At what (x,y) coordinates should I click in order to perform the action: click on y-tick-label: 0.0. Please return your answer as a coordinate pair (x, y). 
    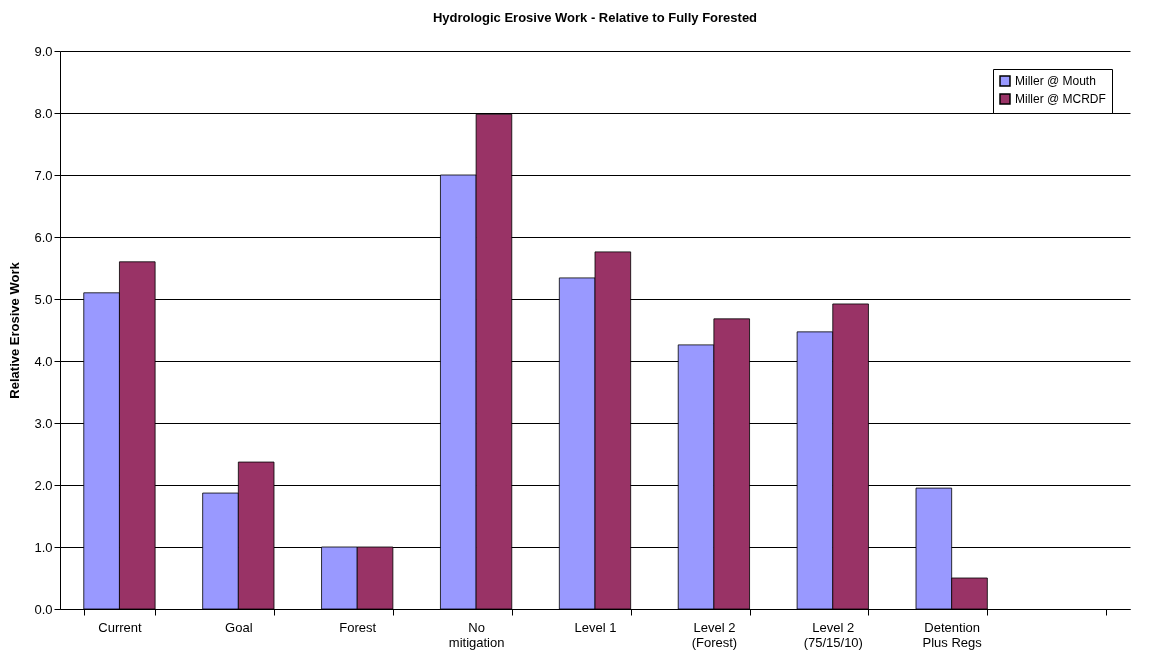
    Looking at the image, I should click on (43, 609).